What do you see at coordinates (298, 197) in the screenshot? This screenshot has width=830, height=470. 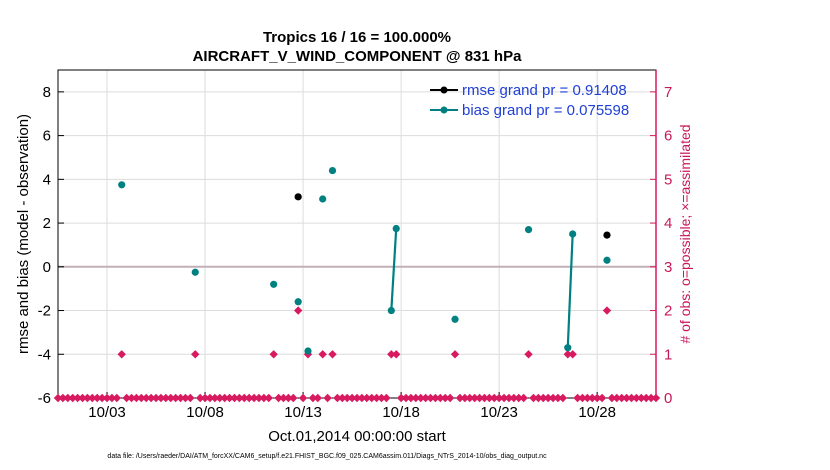 I see `rmse-point` at bounding box center [298, 197].